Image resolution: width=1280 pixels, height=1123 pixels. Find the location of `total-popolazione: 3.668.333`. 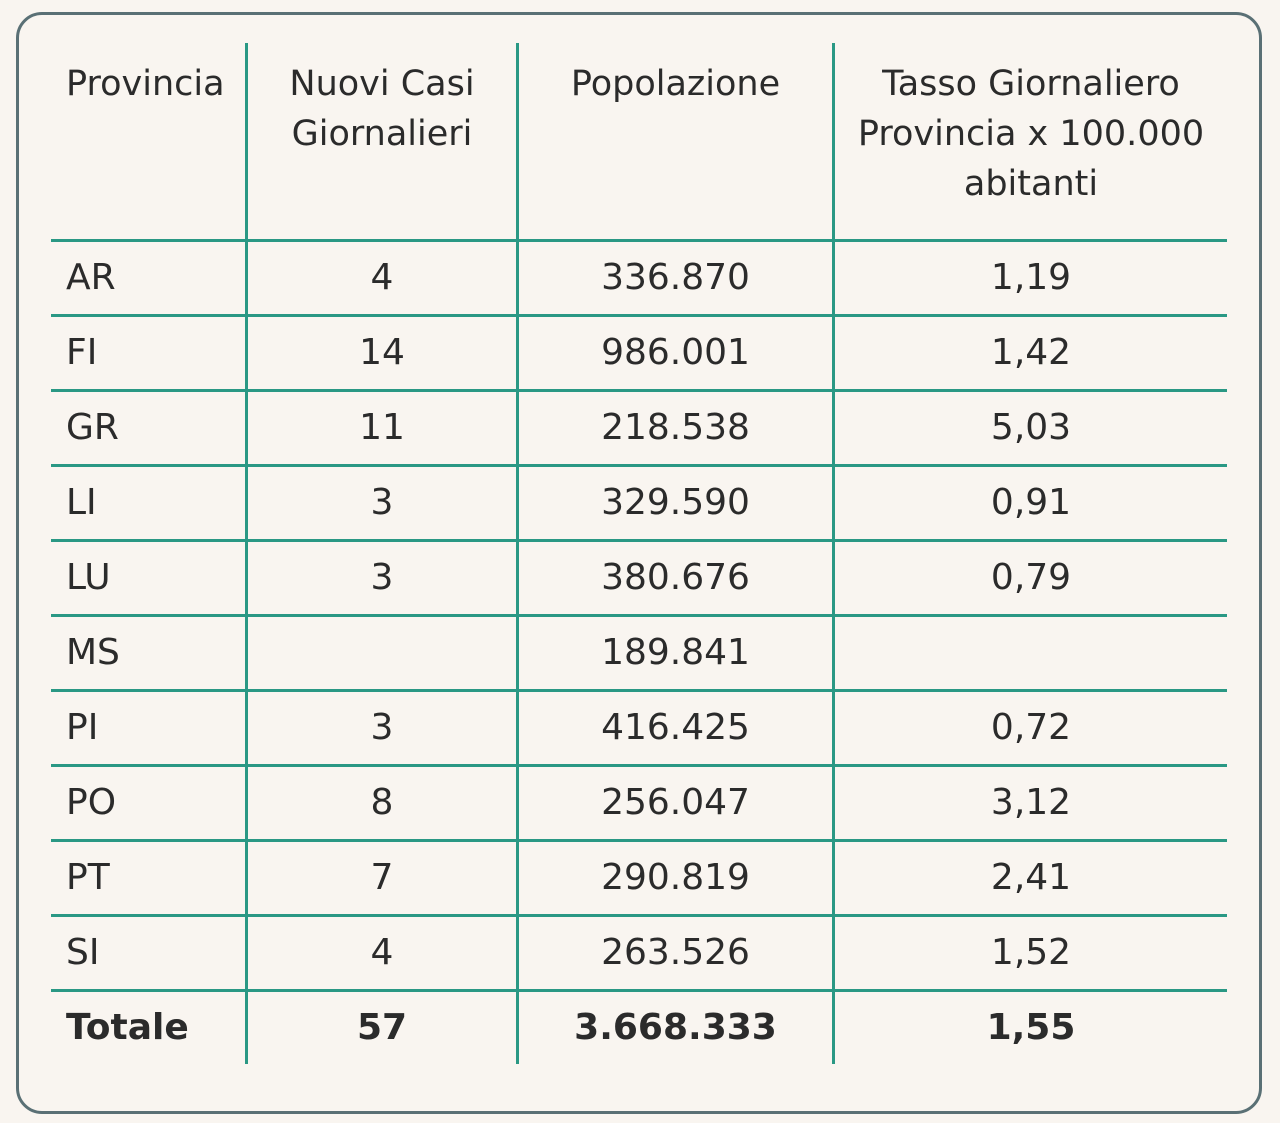

total-popolazione: 3.668.333 is located at coordinates (674, 1028).